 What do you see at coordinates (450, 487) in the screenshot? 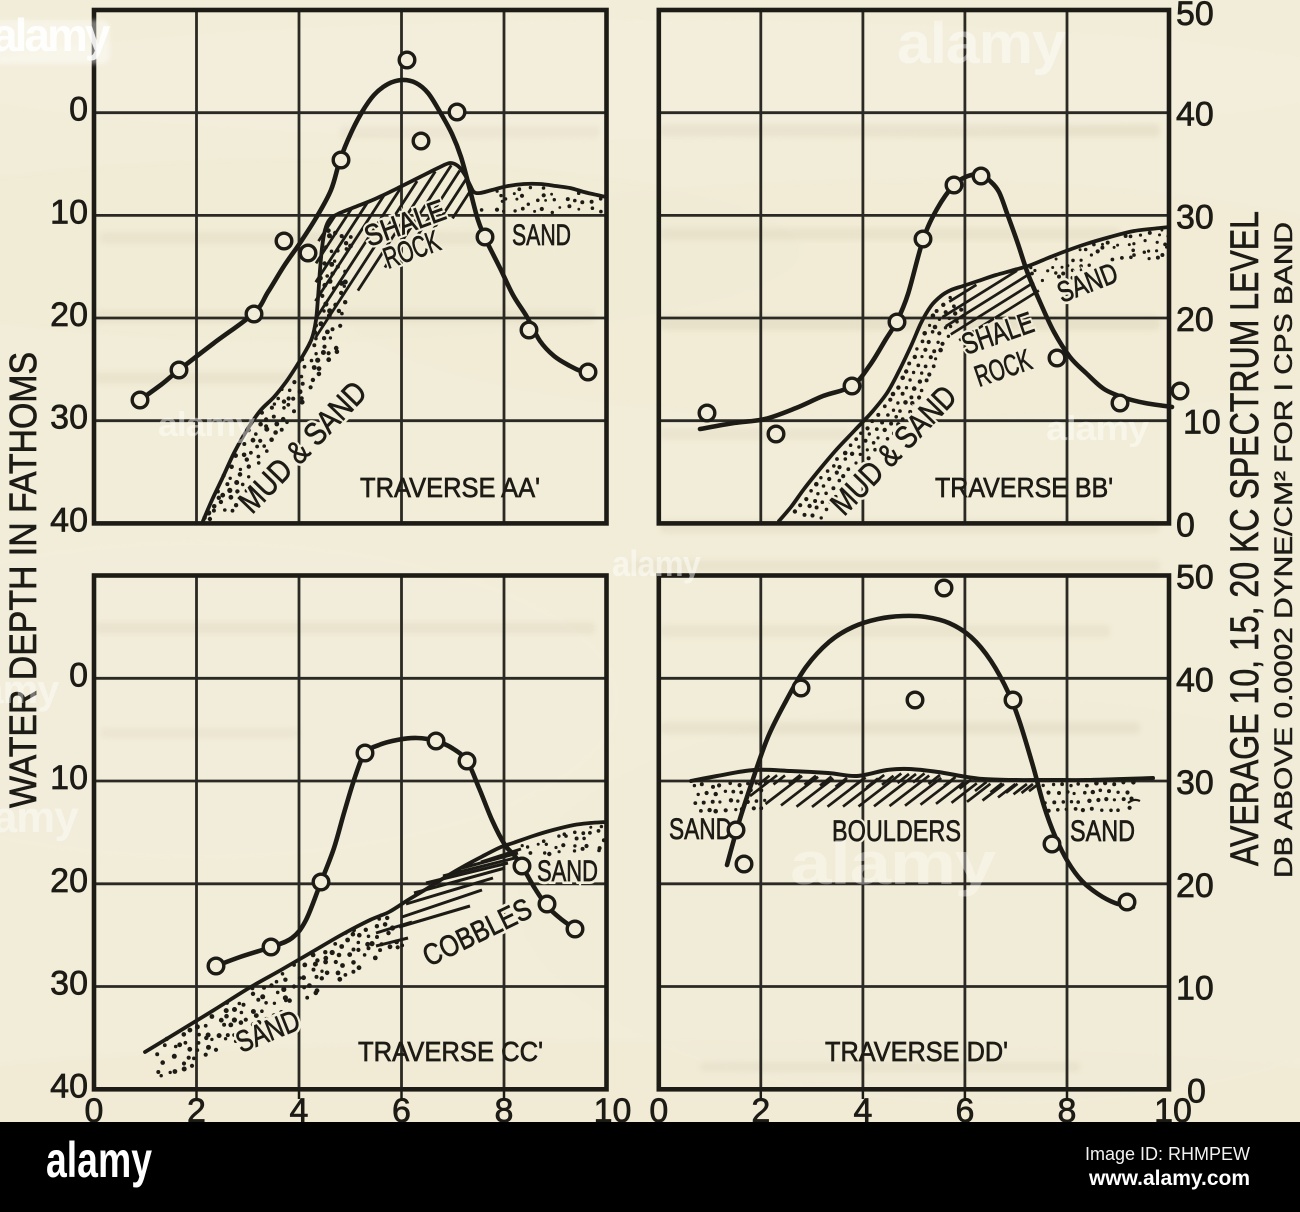
I see `svg-text: TRAVERSE AA'` at bounding box center [450, 487].